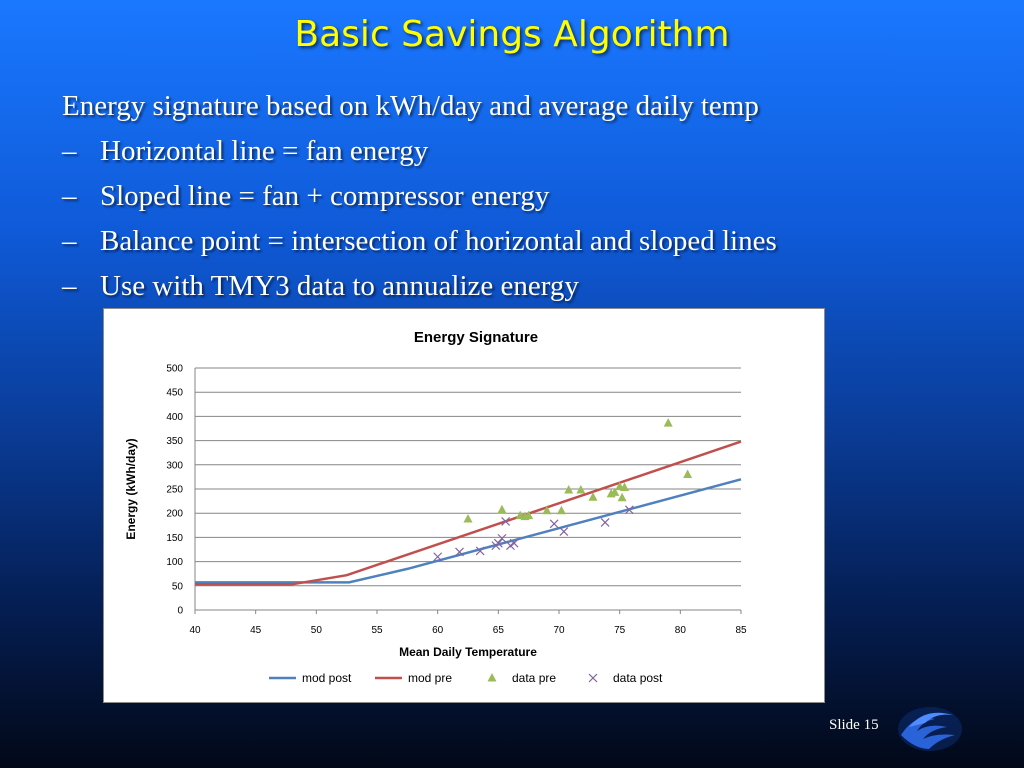 The height and width of the screenshot is (768, 1024). What do you see at coordinates (327, 678) in the screenshot?
I see `legend-label: mod post` at bounding box center [327, 678].